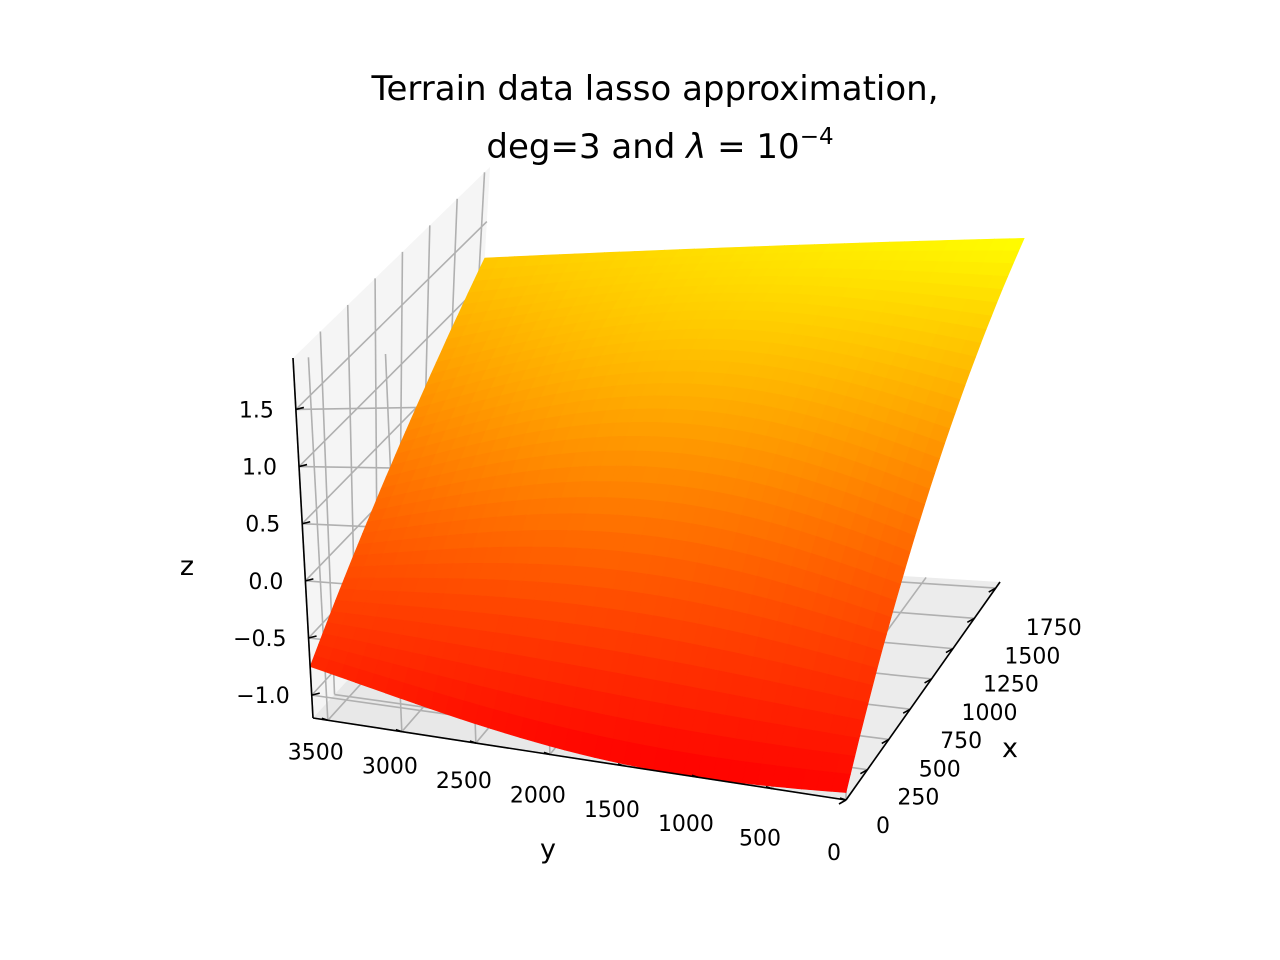 This screenshot has height=960, width=1280. What do you see at coordinates (752, 147) in the screenshot?
I see `title-eq: = 10` at bounding box center [752, 147].